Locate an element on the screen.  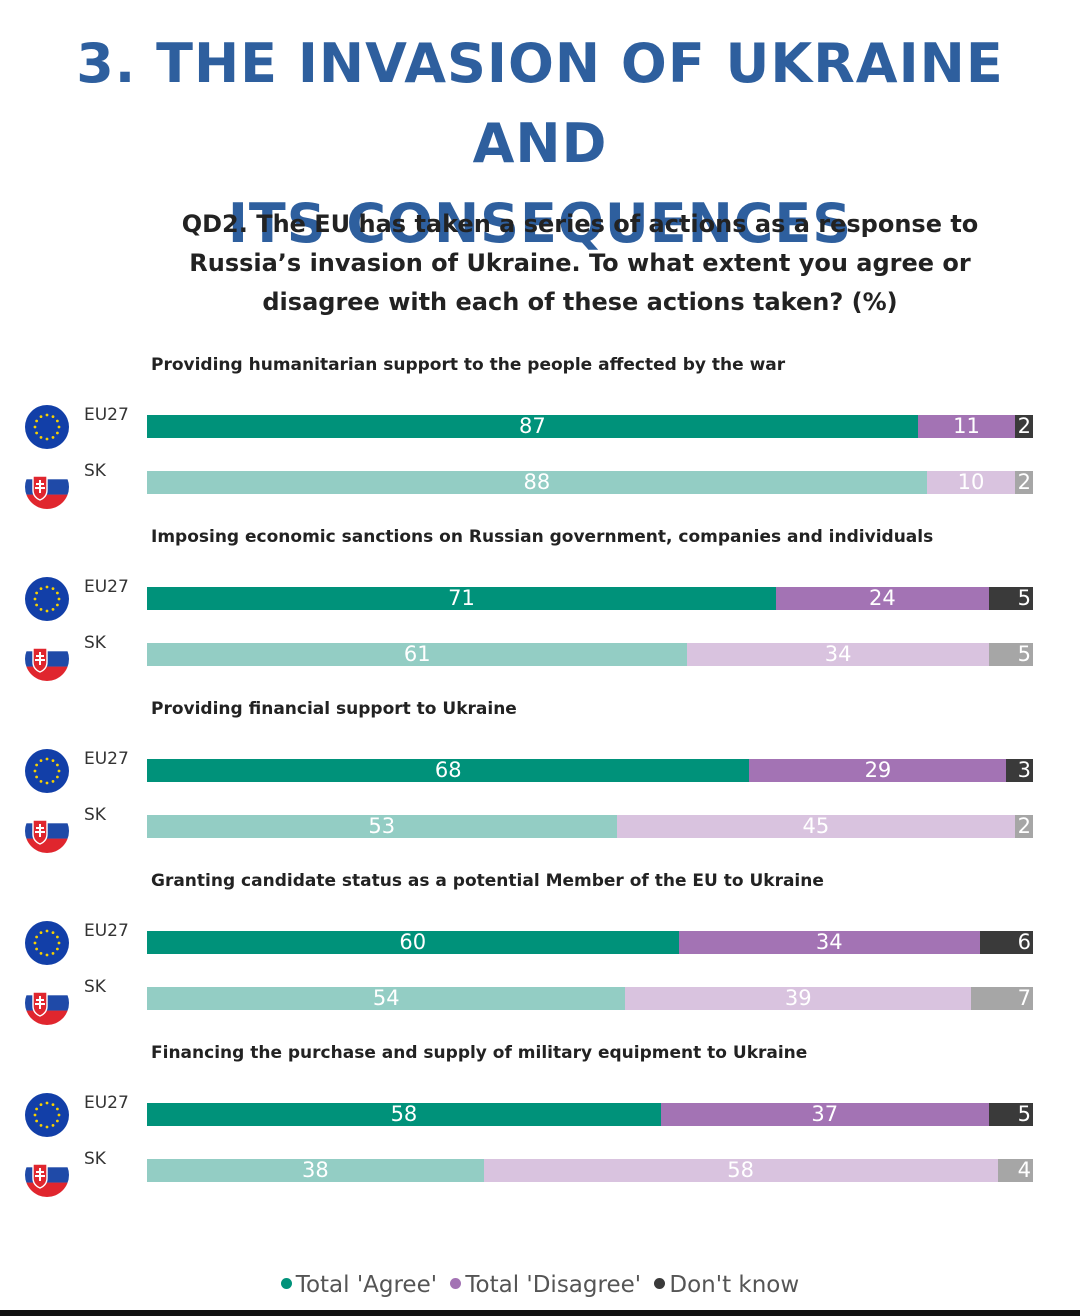
bar-segment-agree: 87 is located at coordinates (532, 426).